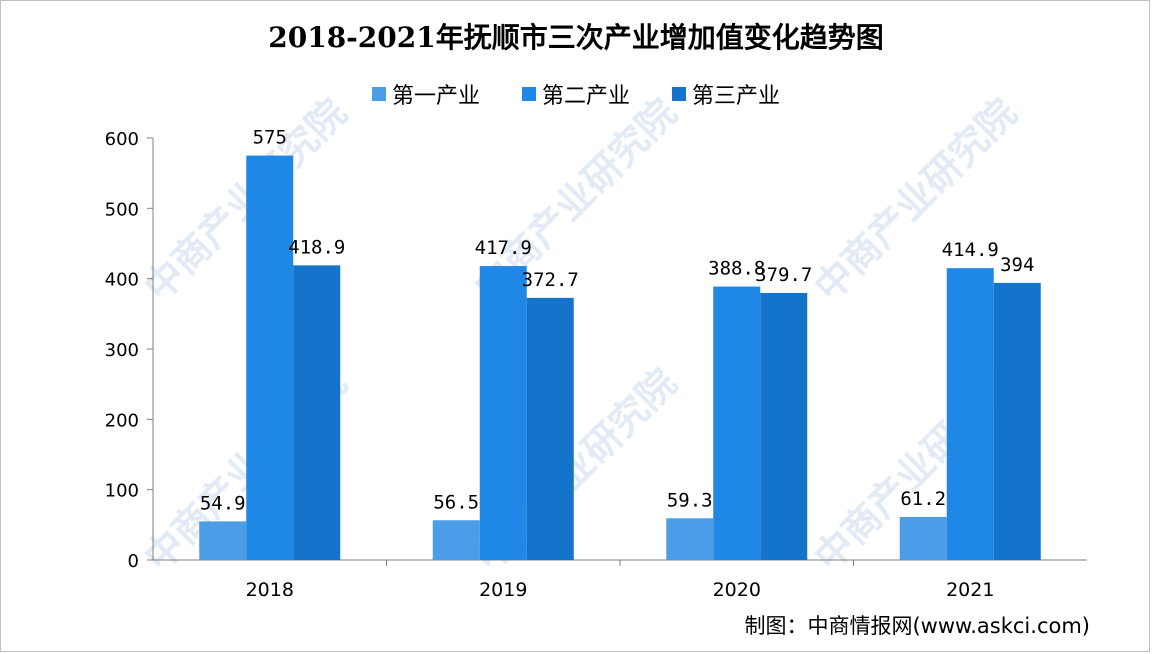 The image size is (1152, 654). I want to click on y-tick-label: 600, so click(122, 139).